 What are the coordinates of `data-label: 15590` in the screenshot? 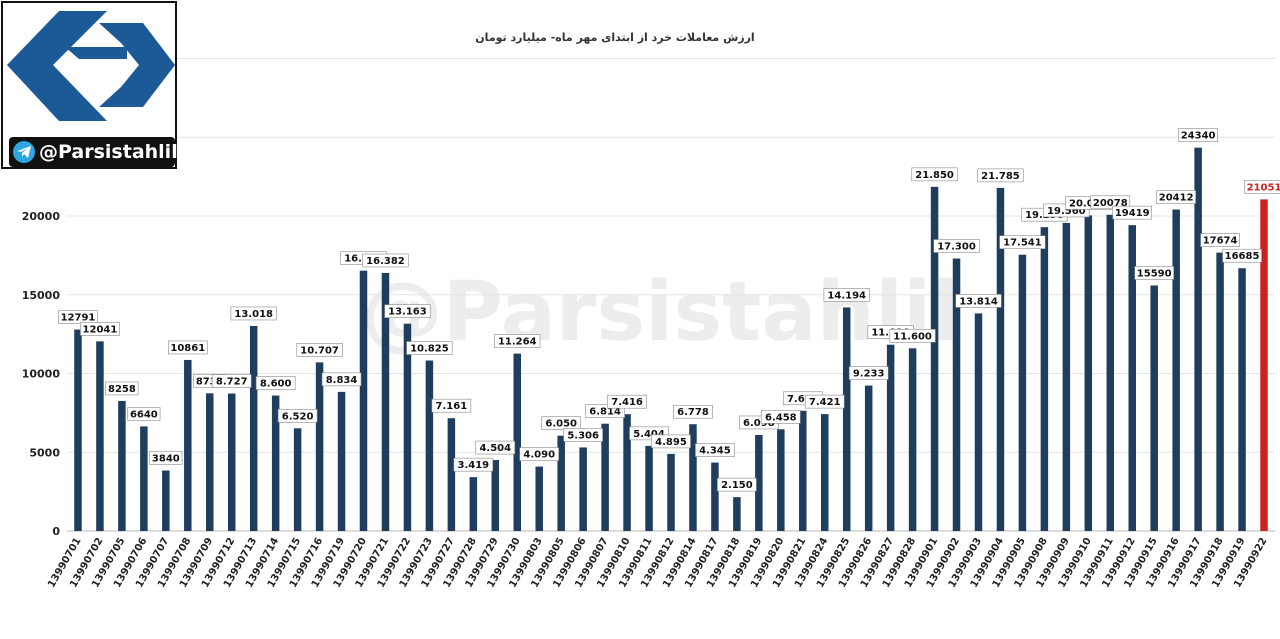 It's located at (1154, 273).